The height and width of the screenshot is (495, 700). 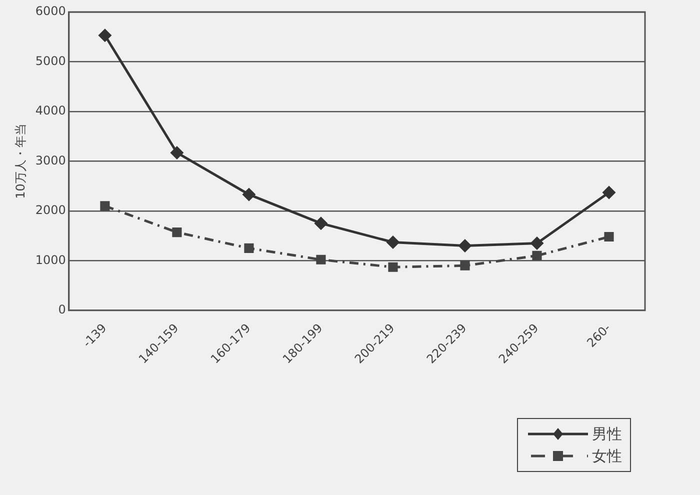 What do you see at coordinates (50, 61) in the screenshot?
I see `y-tick-label: 5000` at bounding box center [50, 61].